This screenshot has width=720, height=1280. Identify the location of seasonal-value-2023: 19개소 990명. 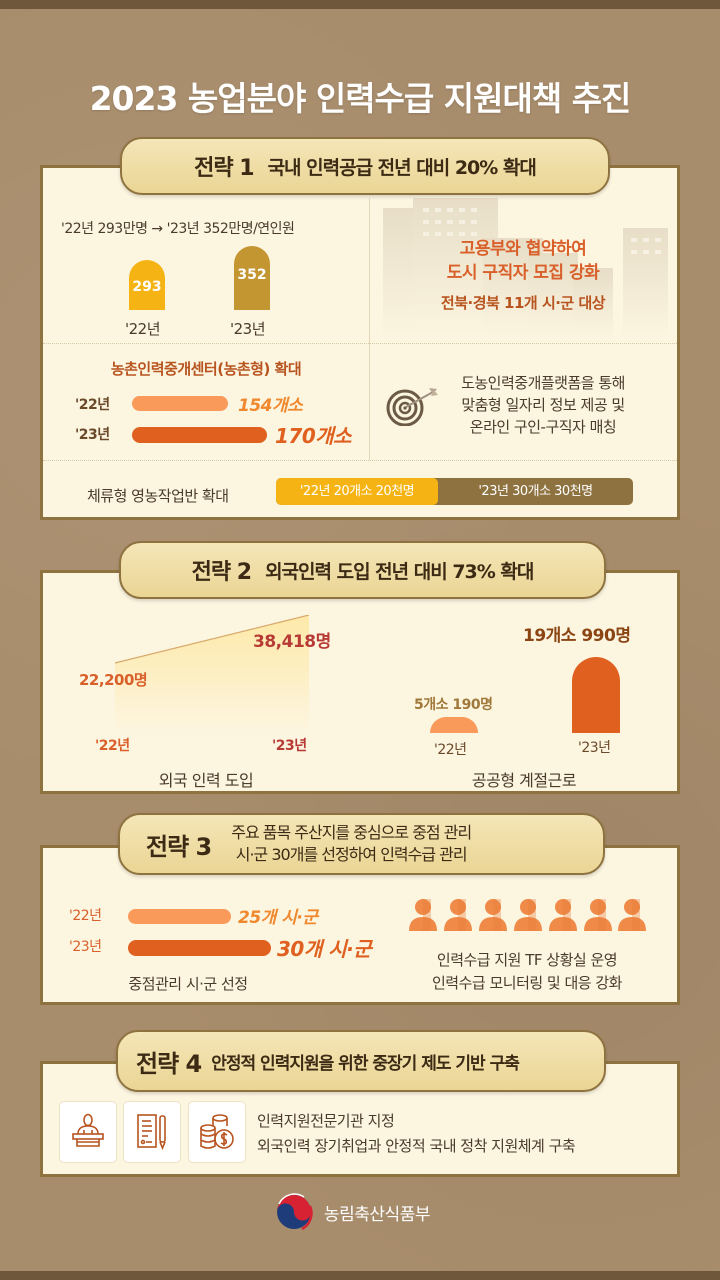
(577, 636).